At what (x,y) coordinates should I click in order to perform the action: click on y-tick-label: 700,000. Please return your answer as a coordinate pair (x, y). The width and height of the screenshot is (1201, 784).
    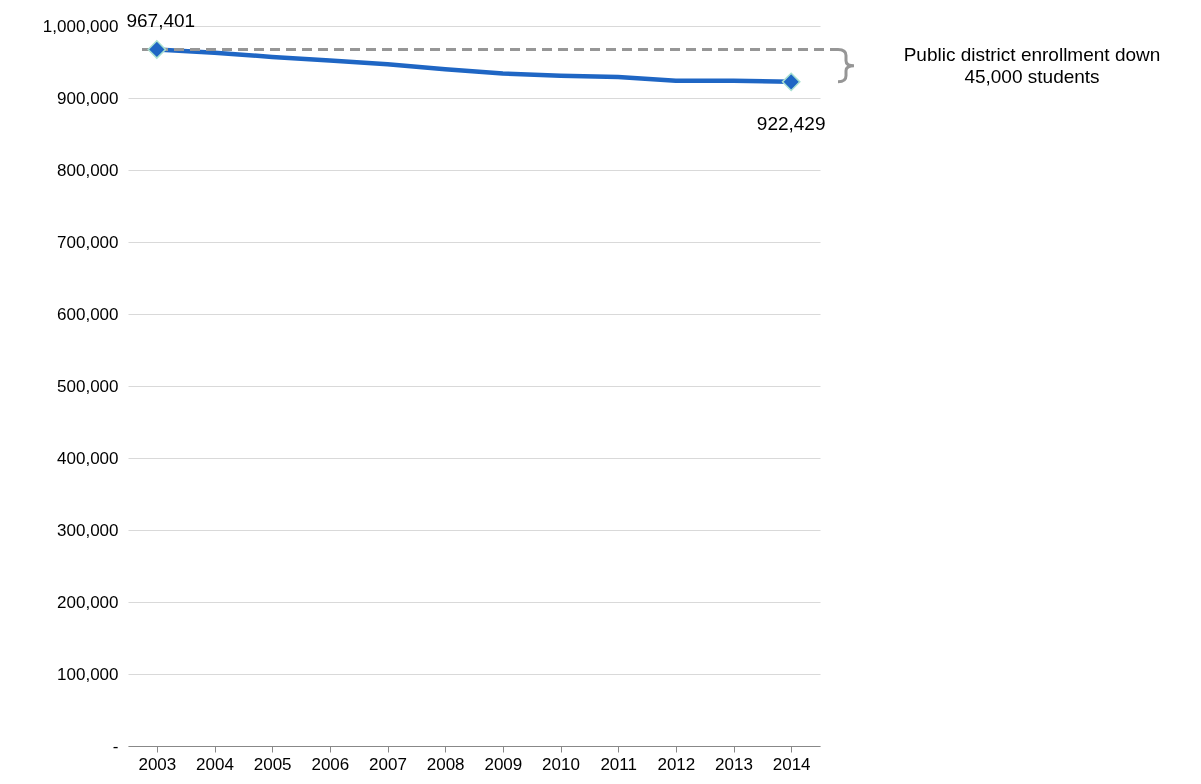
    Looking at the image, I should click on (88, 242).